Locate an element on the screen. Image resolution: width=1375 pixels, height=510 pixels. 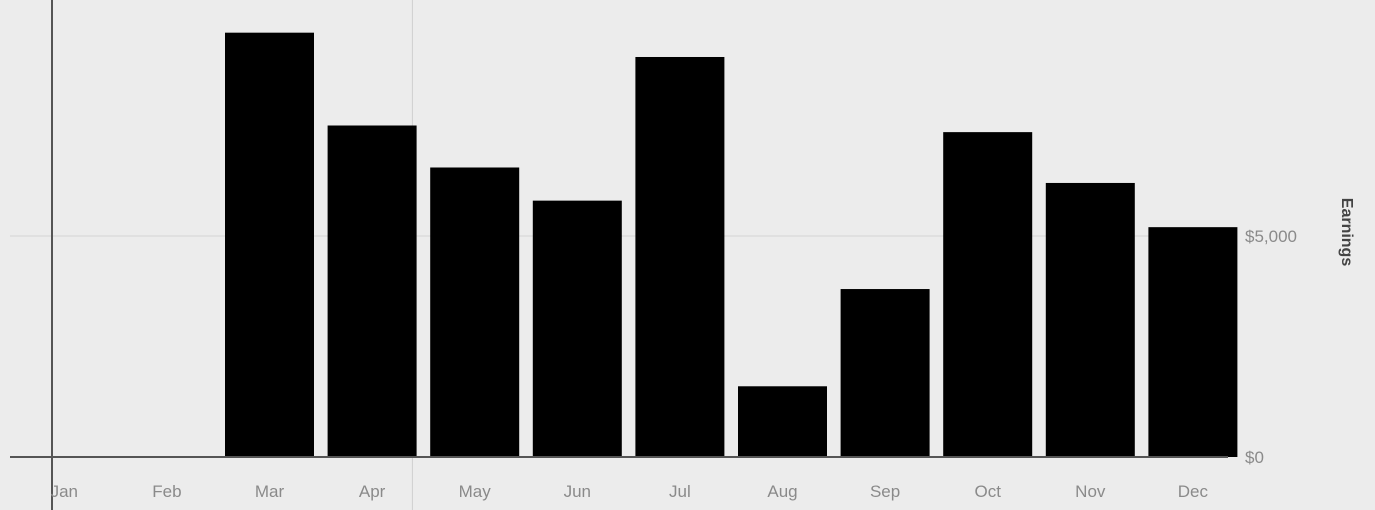
x-tick-label: Feb is located at coordinates (166, 491).